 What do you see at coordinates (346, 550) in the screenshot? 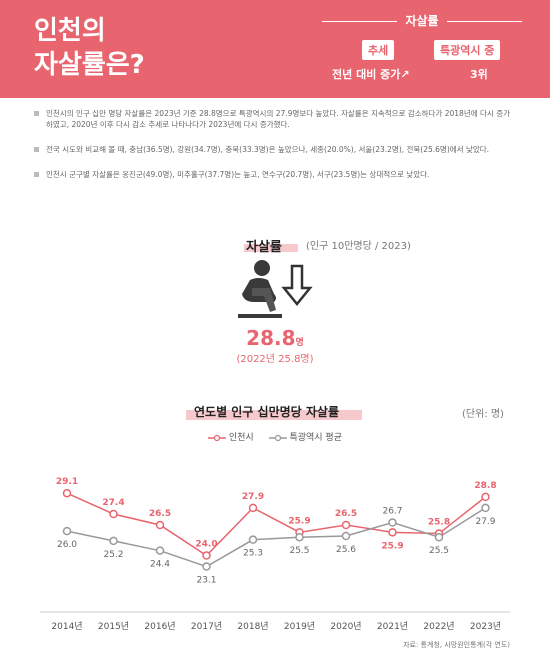
I see `data-label-metro-avg: 25.6` at bounding box center [346, 550].